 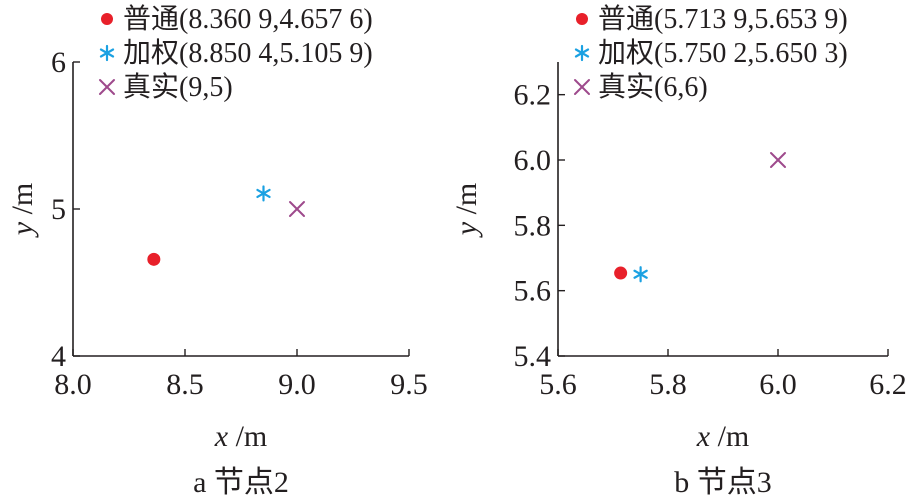 What do you see at coordinates (533, 356) in the screenshot?
I see `y-tick-label: 5.4` at bounding box center [533, 356].